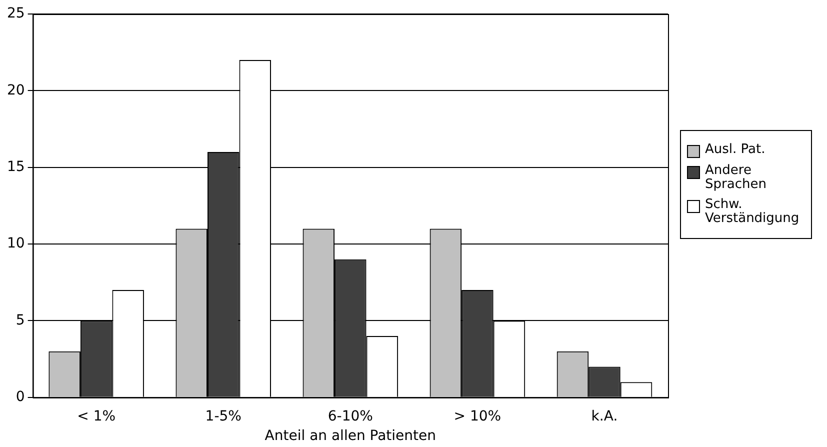 This screenshot has height=447, width=827. What do you see at coordinates (15, 90) in the screenshot?
I see `y-tick-label: 20` at bounding box center [15, 90].